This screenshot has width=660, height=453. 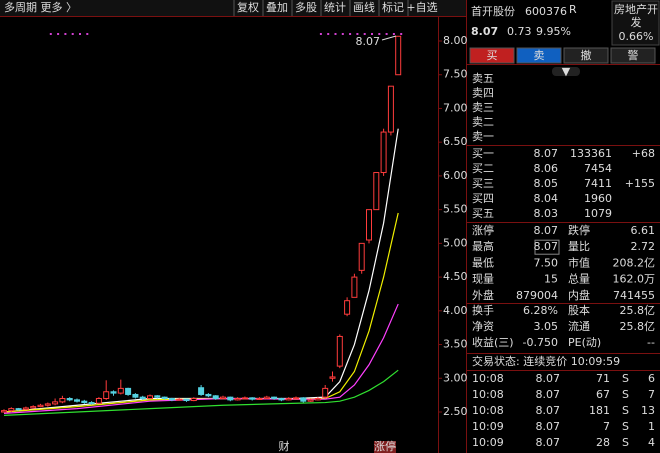 What do you see at coordinates (455, 209) in the screenshot?
I see `y-tick-label: 5.50` at bounding box center [455, 209].